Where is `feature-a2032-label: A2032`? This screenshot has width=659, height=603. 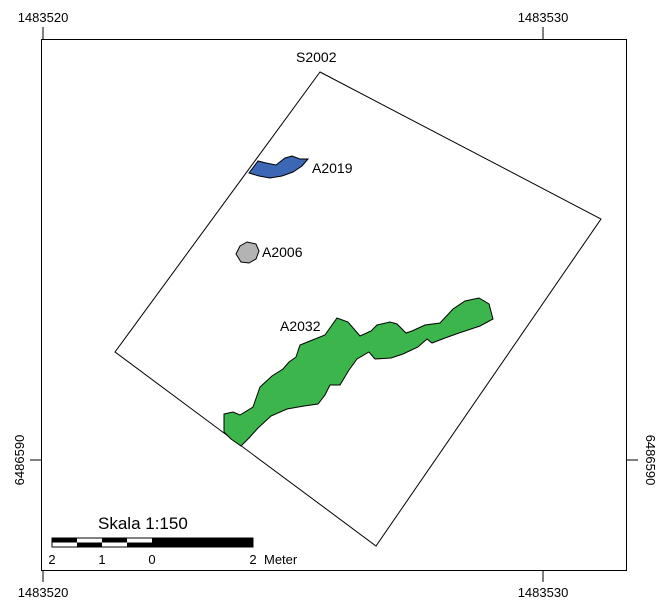 feature-a2032-label: A2032 is located at coordinates (300, 326).